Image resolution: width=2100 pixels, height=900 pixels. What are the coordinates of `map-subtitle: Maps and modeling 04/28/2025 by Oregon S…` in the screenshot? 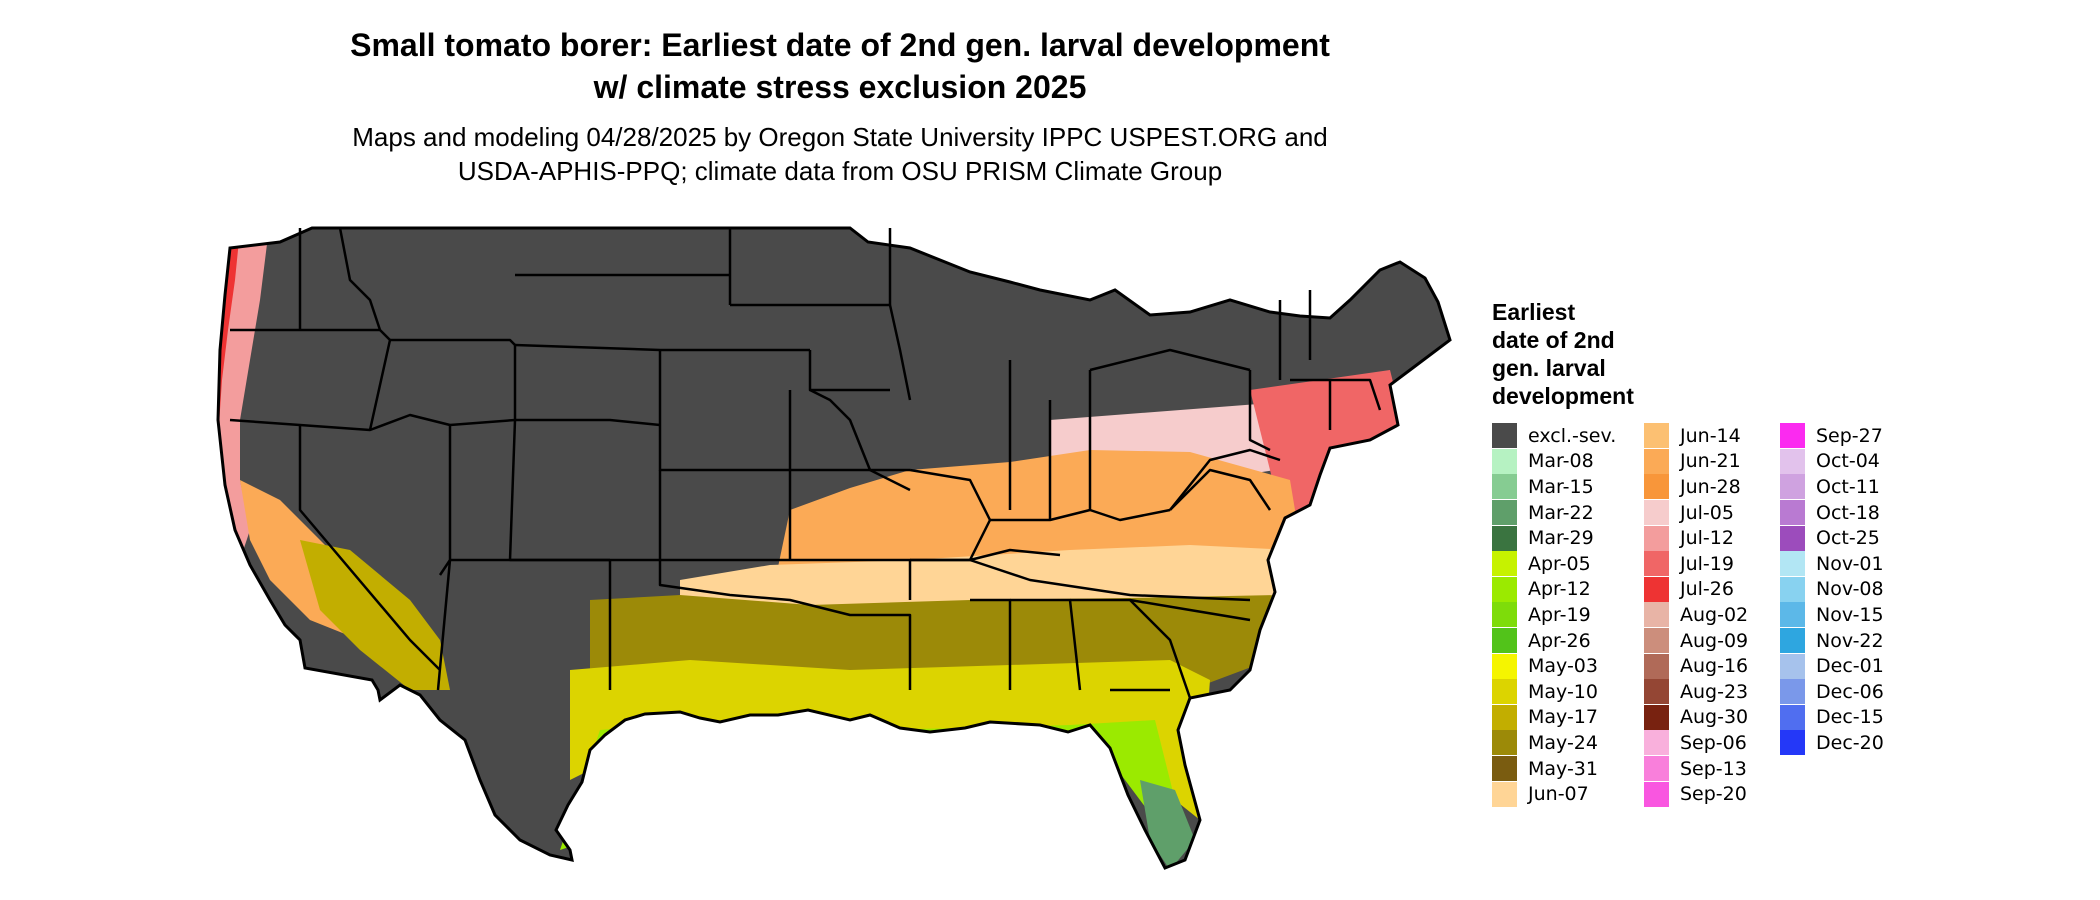 It's located at (840, 154).